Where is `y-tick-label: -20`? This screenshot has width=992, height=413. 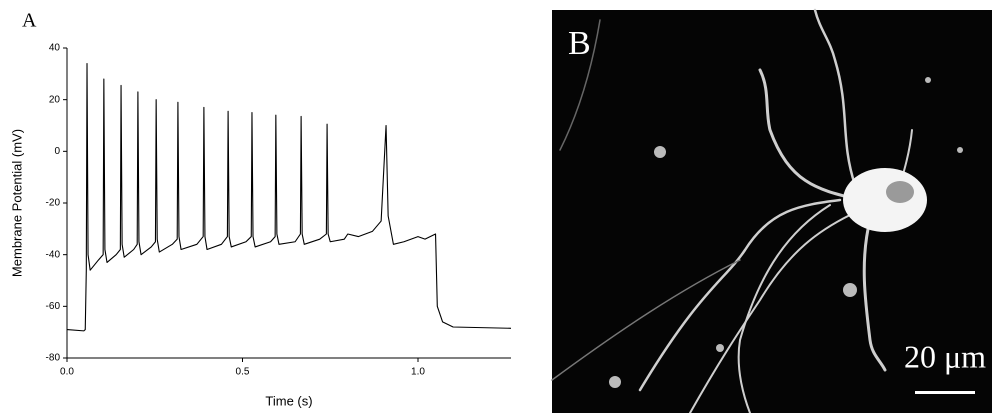 y-tick-label: -20 is located at coordinates (53, 203).